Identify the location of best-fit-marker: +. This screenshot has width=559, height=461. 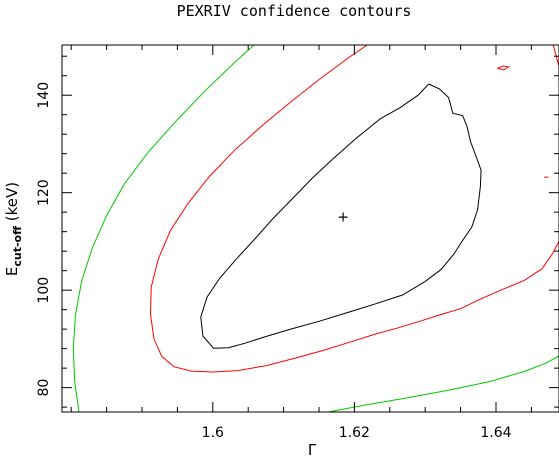
(343, 218).